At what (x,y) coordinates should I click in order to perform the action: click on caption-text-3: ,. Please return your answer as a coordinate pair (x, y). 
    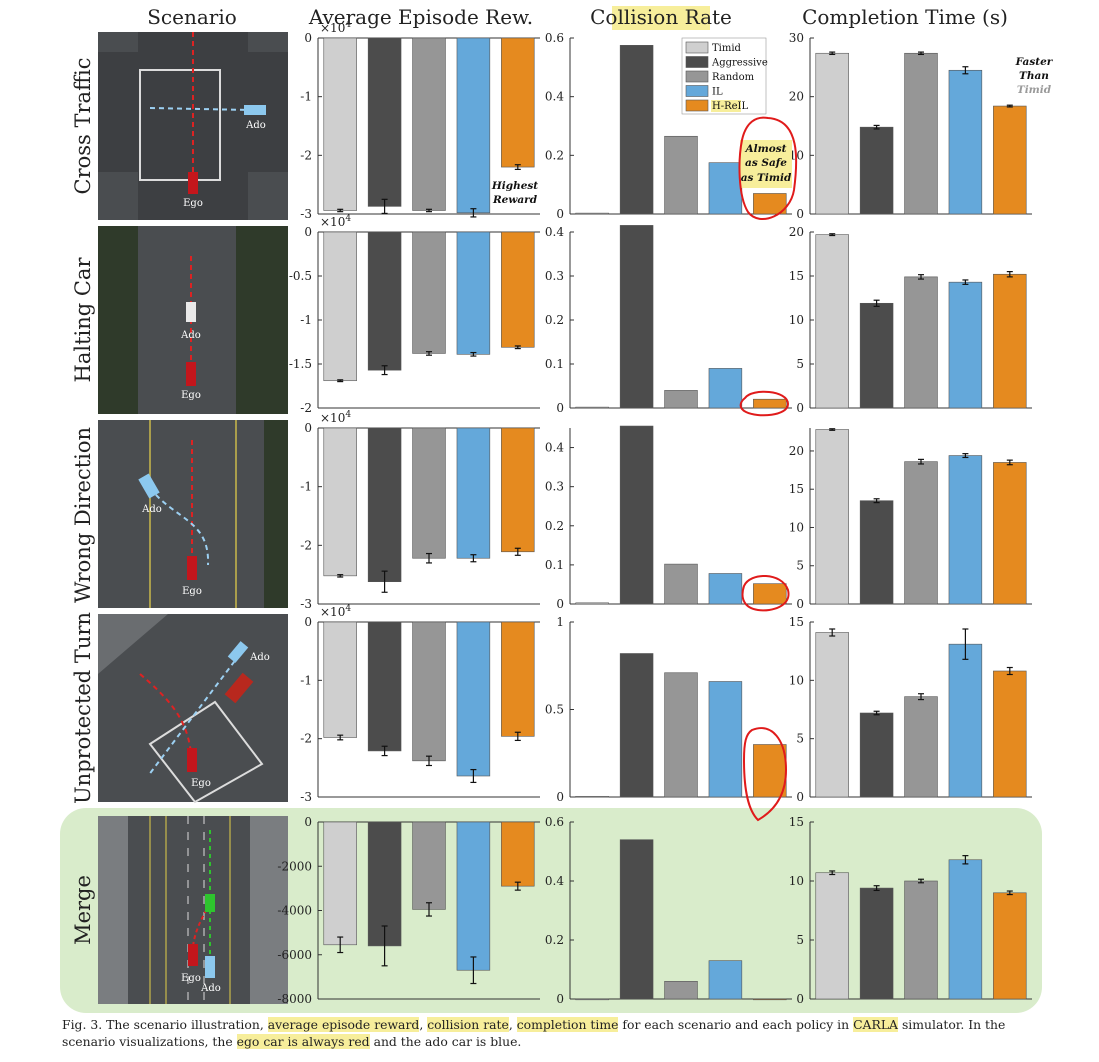
    Looking at the image, I should click on (512, 1024).